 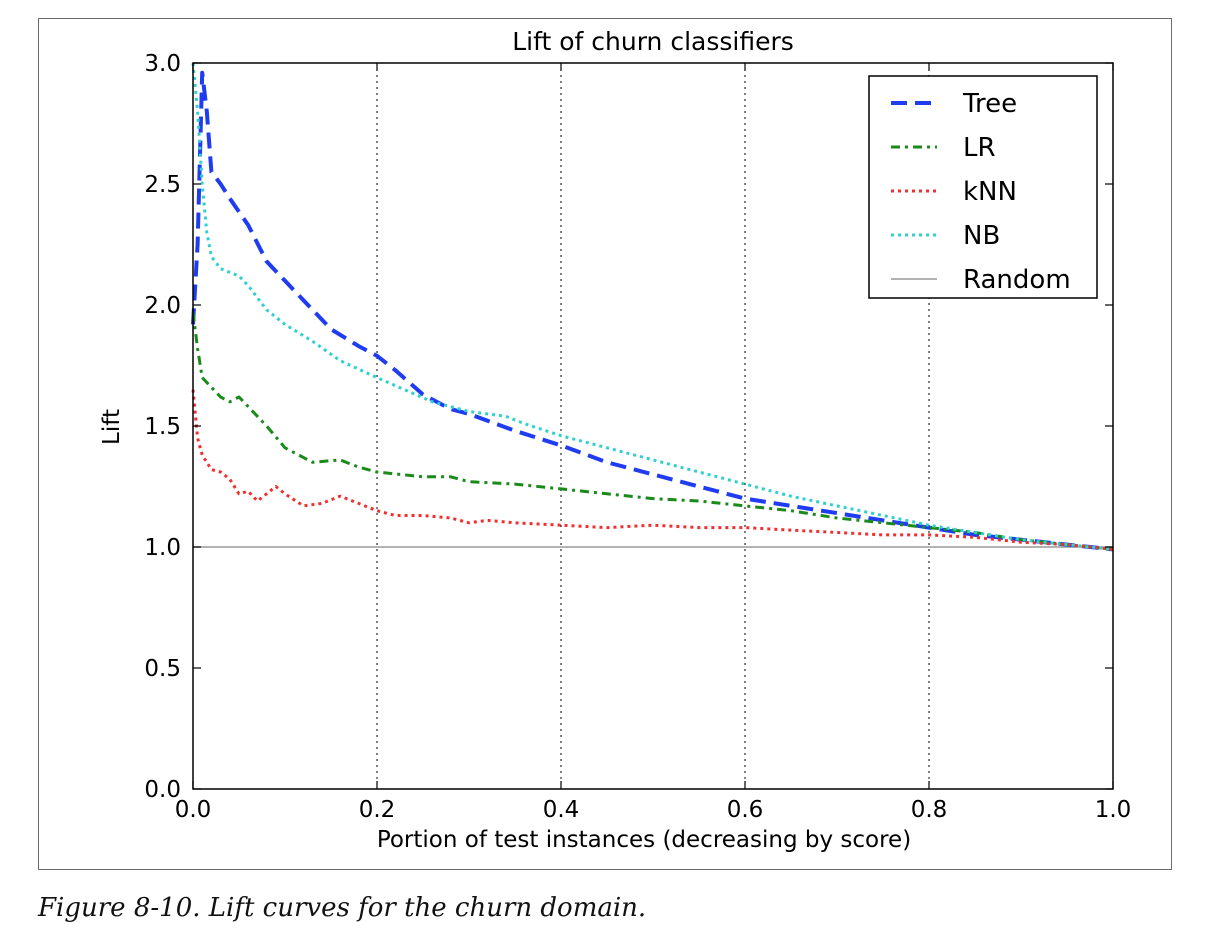 I want to click on x-tick-label: 0.8, so click(x=929, y=810).